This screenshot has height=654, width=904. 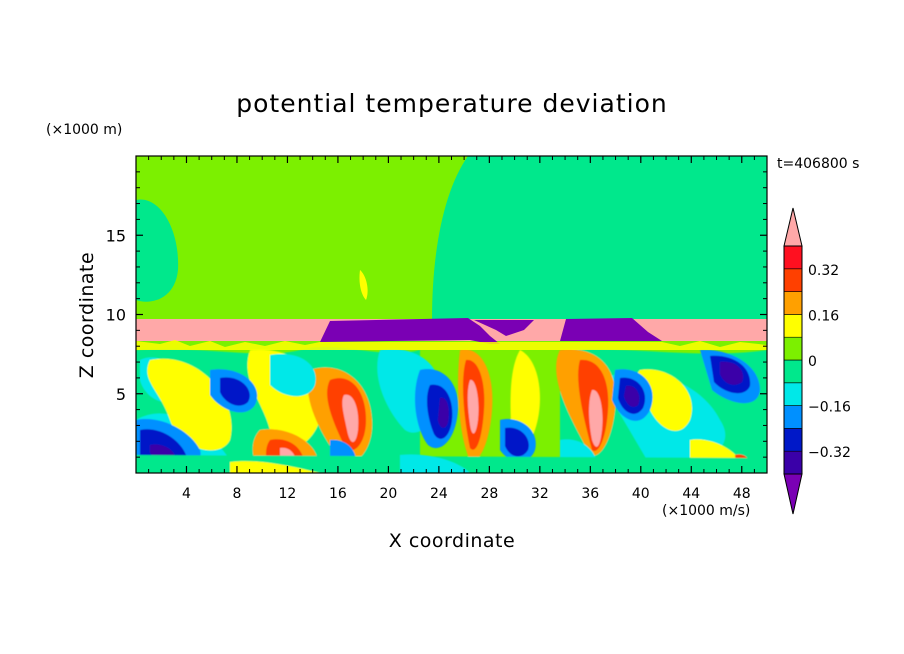 What do you see at coordinates (812, 362) in the screenshot?
I see `colorbar-label: 0` at bounding box center [812, 362].